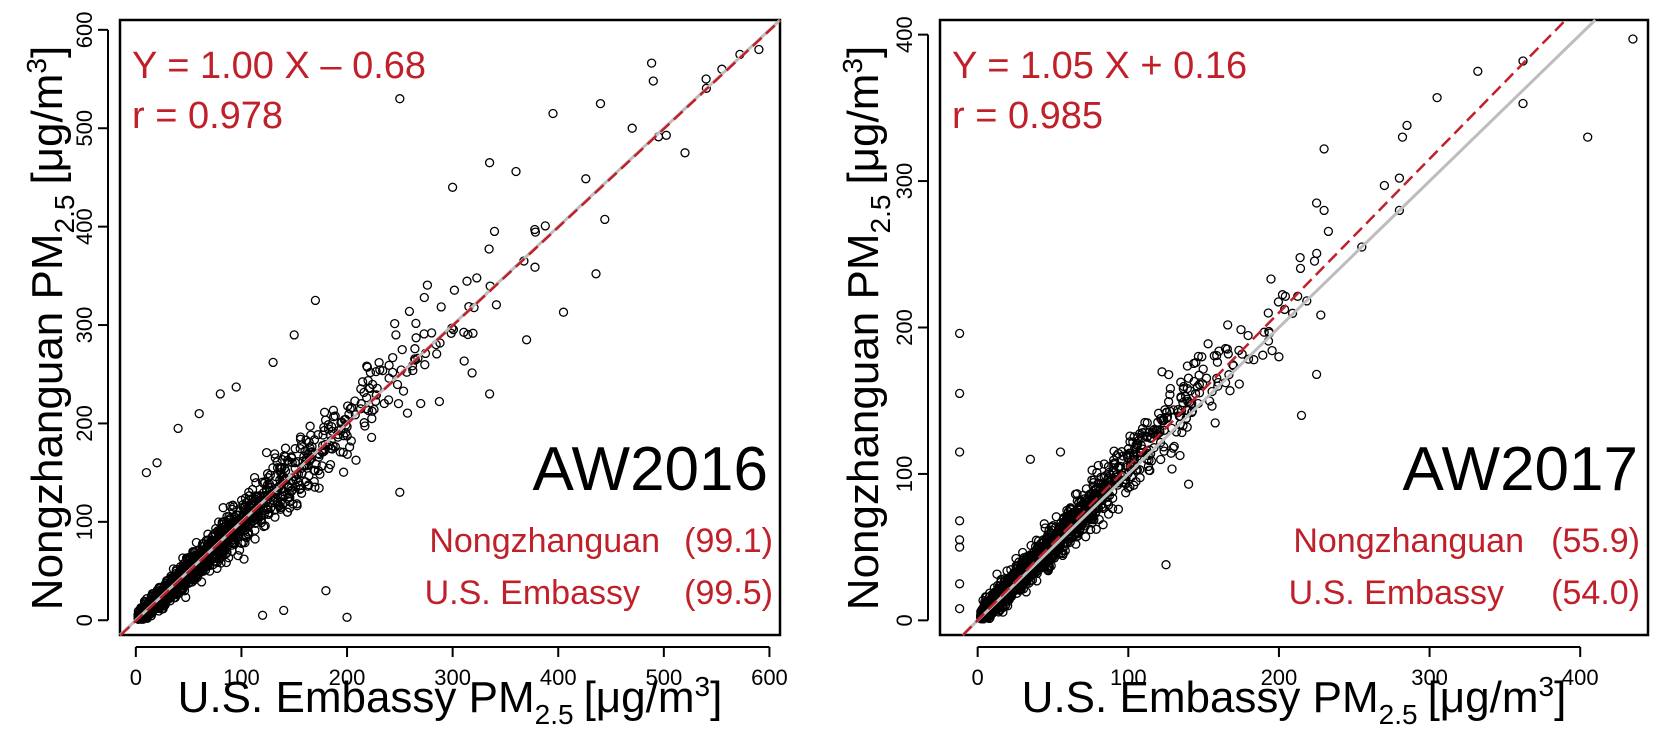 This screenshot has height=731, width=1668. Describe the element at coordinates (554, 714) in the screenshot. I see `x-axis-subscript: 2.5` at that location.